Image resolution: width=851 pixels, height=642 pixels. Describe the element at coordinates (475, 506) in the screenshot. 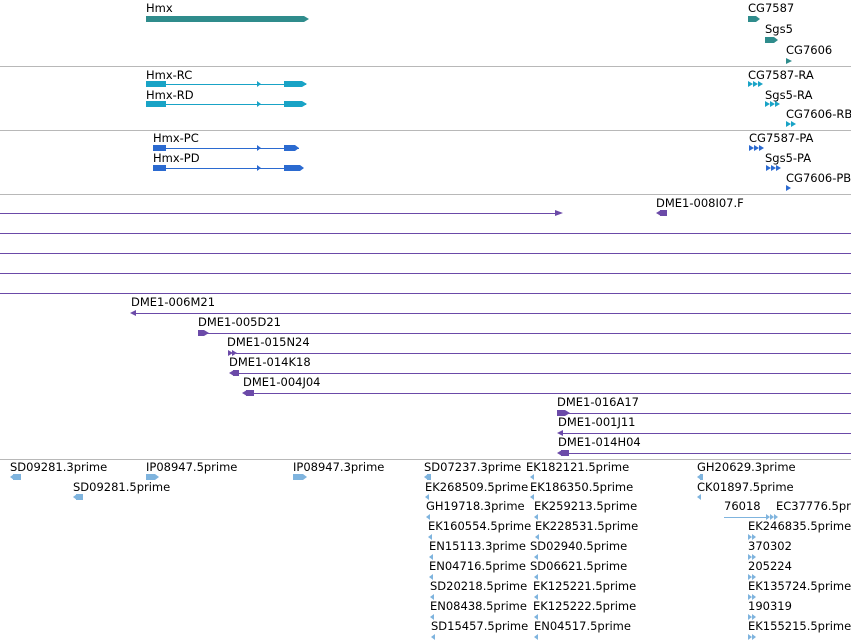

I see `est-label: GH19718.3prime` at that location.